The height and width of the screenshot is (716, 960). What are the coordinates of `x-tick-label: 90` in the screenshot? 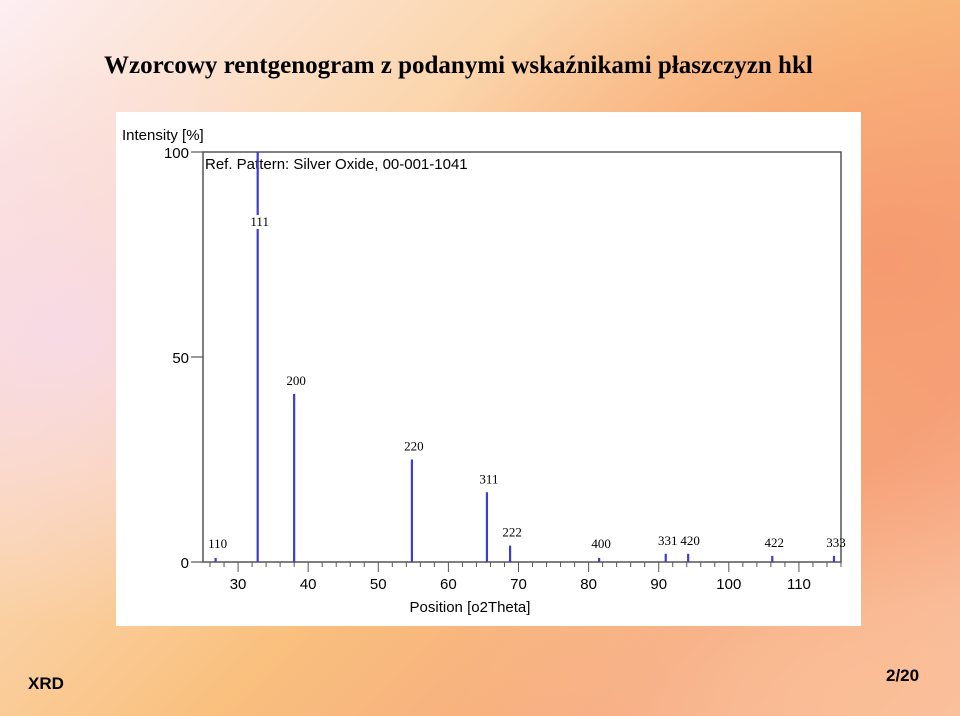 It's located at (658, 584).